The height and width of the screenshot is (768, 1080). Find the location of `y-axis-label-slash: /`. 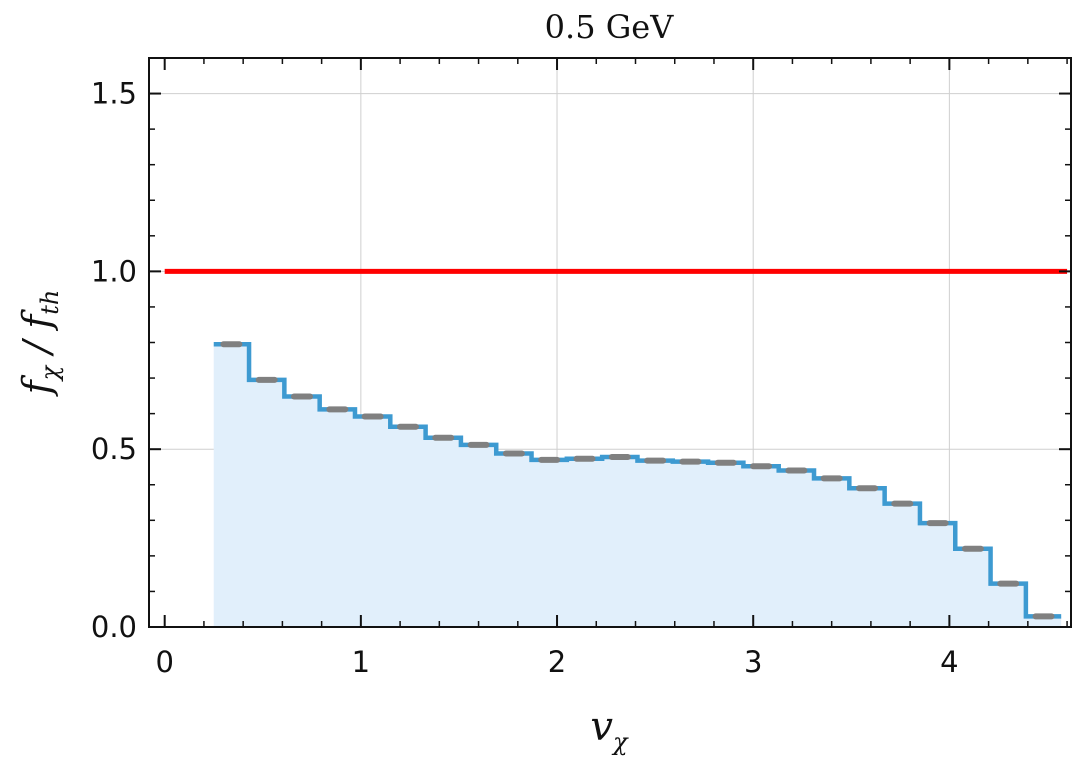

y-axis-label-slash: / is located at coordinates (37, 347).